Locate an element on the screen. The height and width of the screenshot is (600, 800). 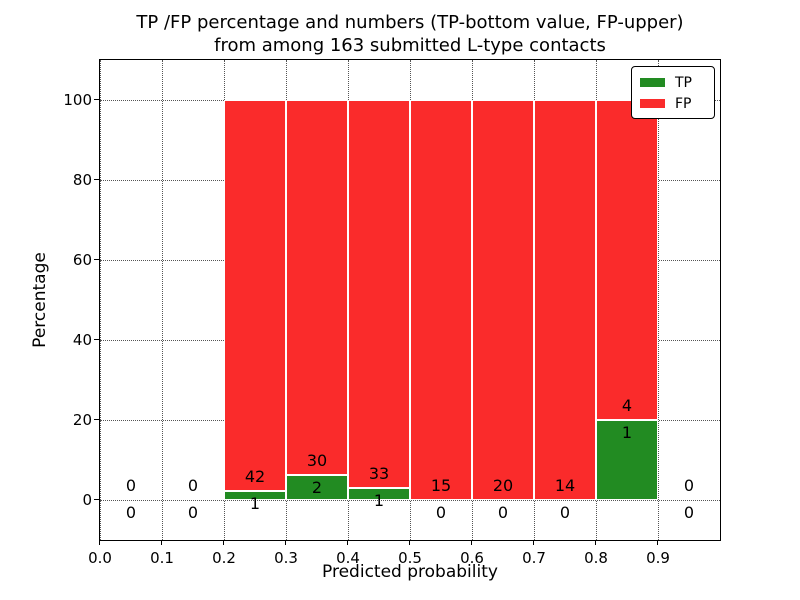
tp-count-label-9: 0 is located at coordinates (689, 512).